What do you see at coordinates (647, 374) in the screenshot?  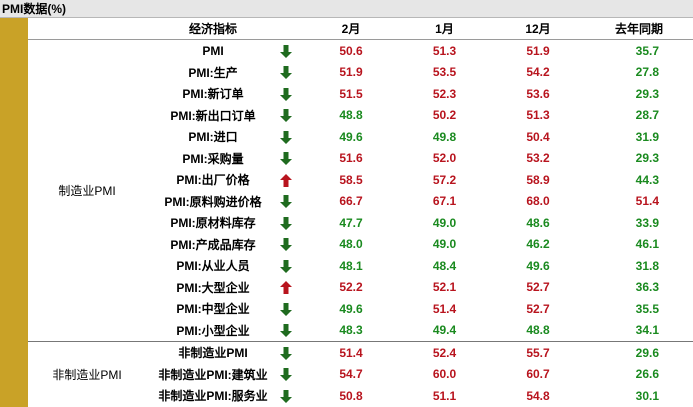 I see `value-last-year: 26.6` at bounding box center [647, 374].